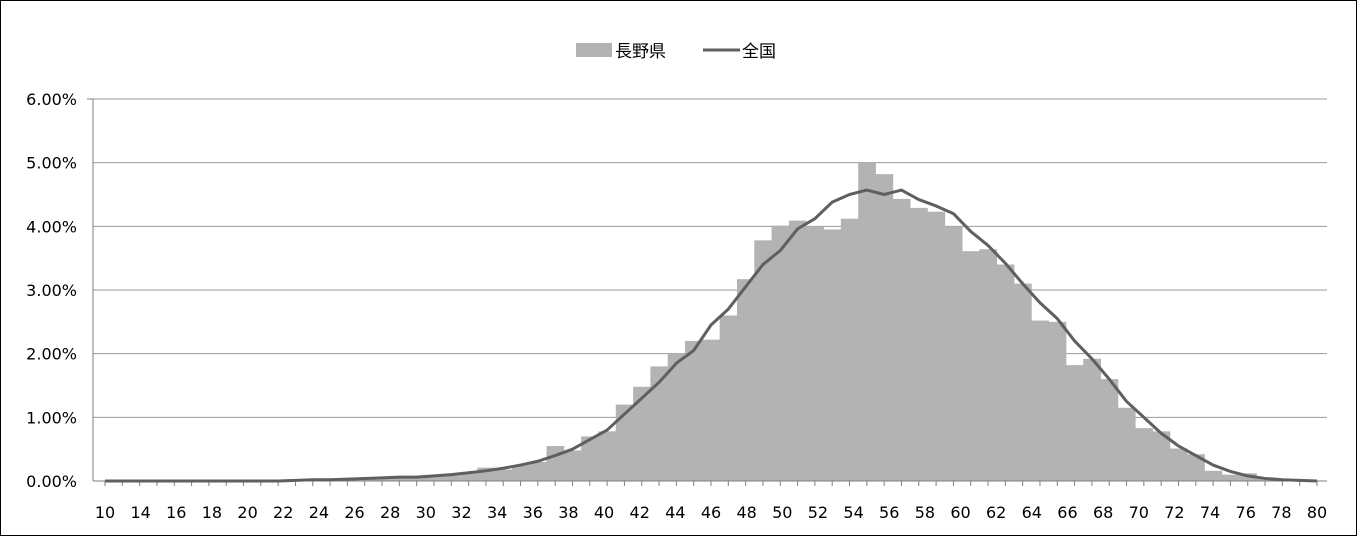 This screenshot has height=537, width=1357. I want to click on x-tick-label: 20, so click(247, 512).